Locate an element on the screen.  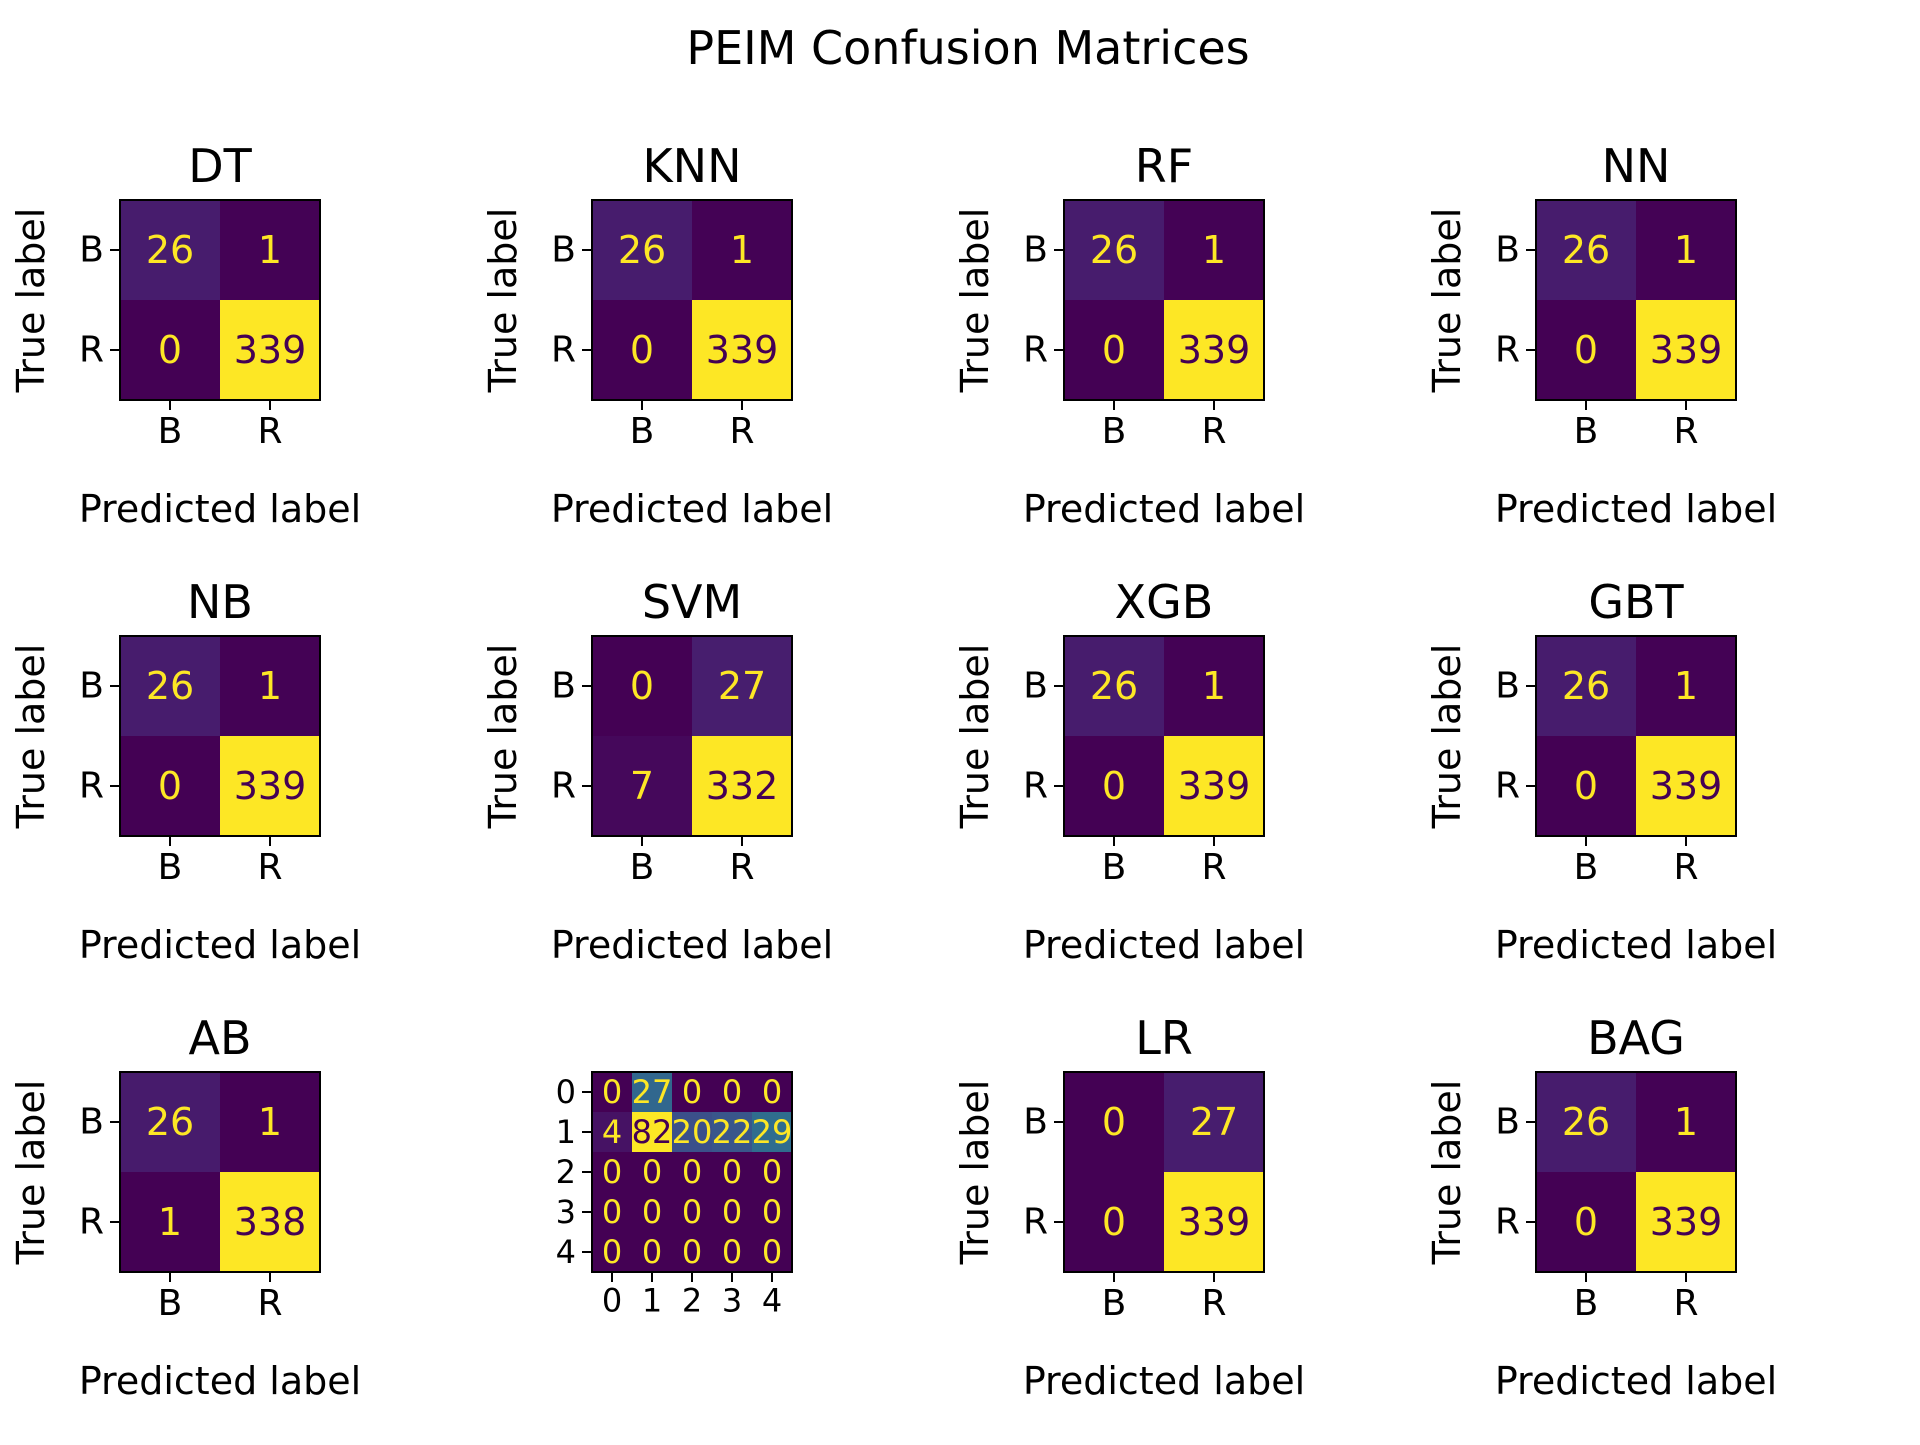
panel-title: KNN is located at coordinates (692, 166).